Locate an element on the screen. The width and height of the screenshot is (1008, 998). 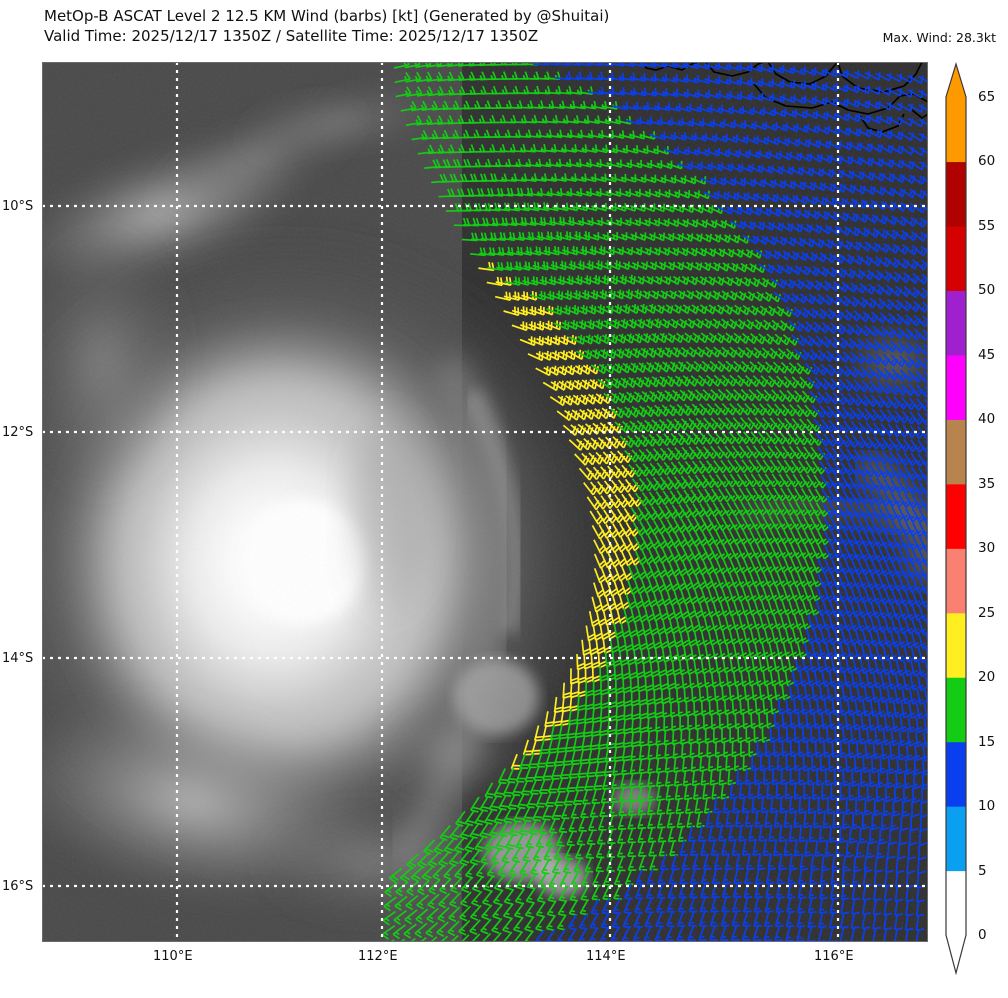
tick-lon-110E: 110°E is located at coordinates (173, 956).